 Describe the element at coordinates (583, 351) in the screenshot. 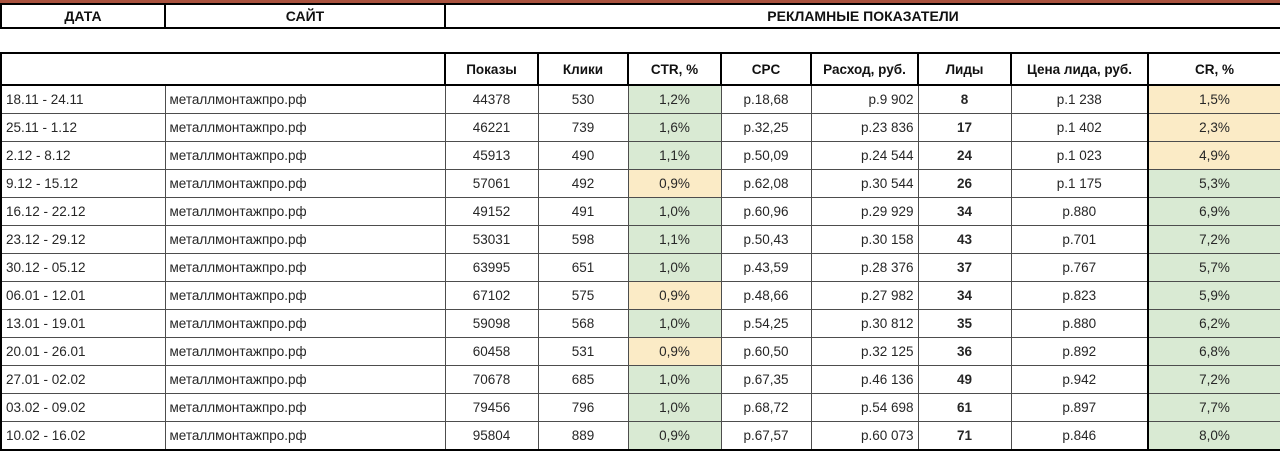

I see `cell-clicks: 531` at that location.